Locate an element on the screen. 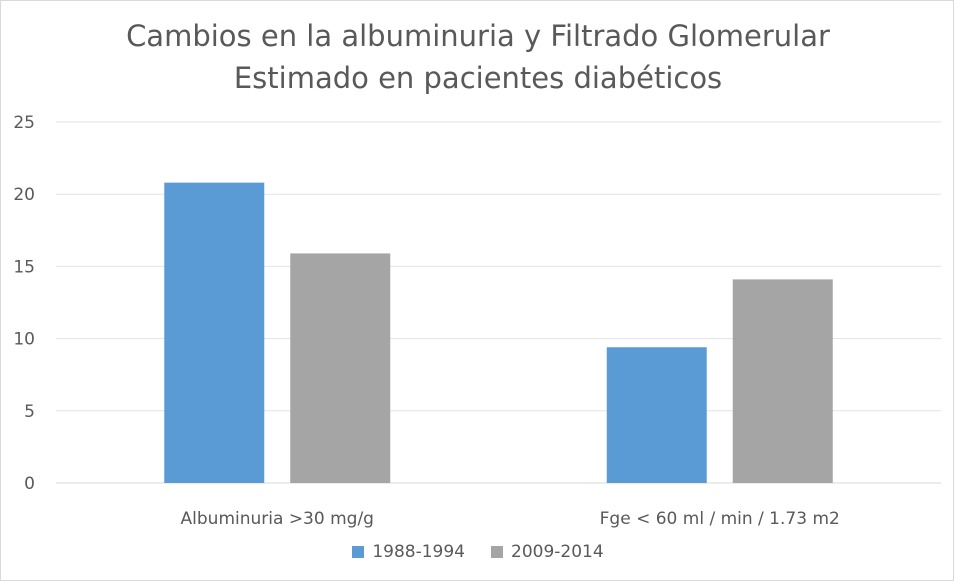 The height and width of the screenshot is (582, 954). legend-label-series-2: 2009-2014 is located at coordinates (557, 552).